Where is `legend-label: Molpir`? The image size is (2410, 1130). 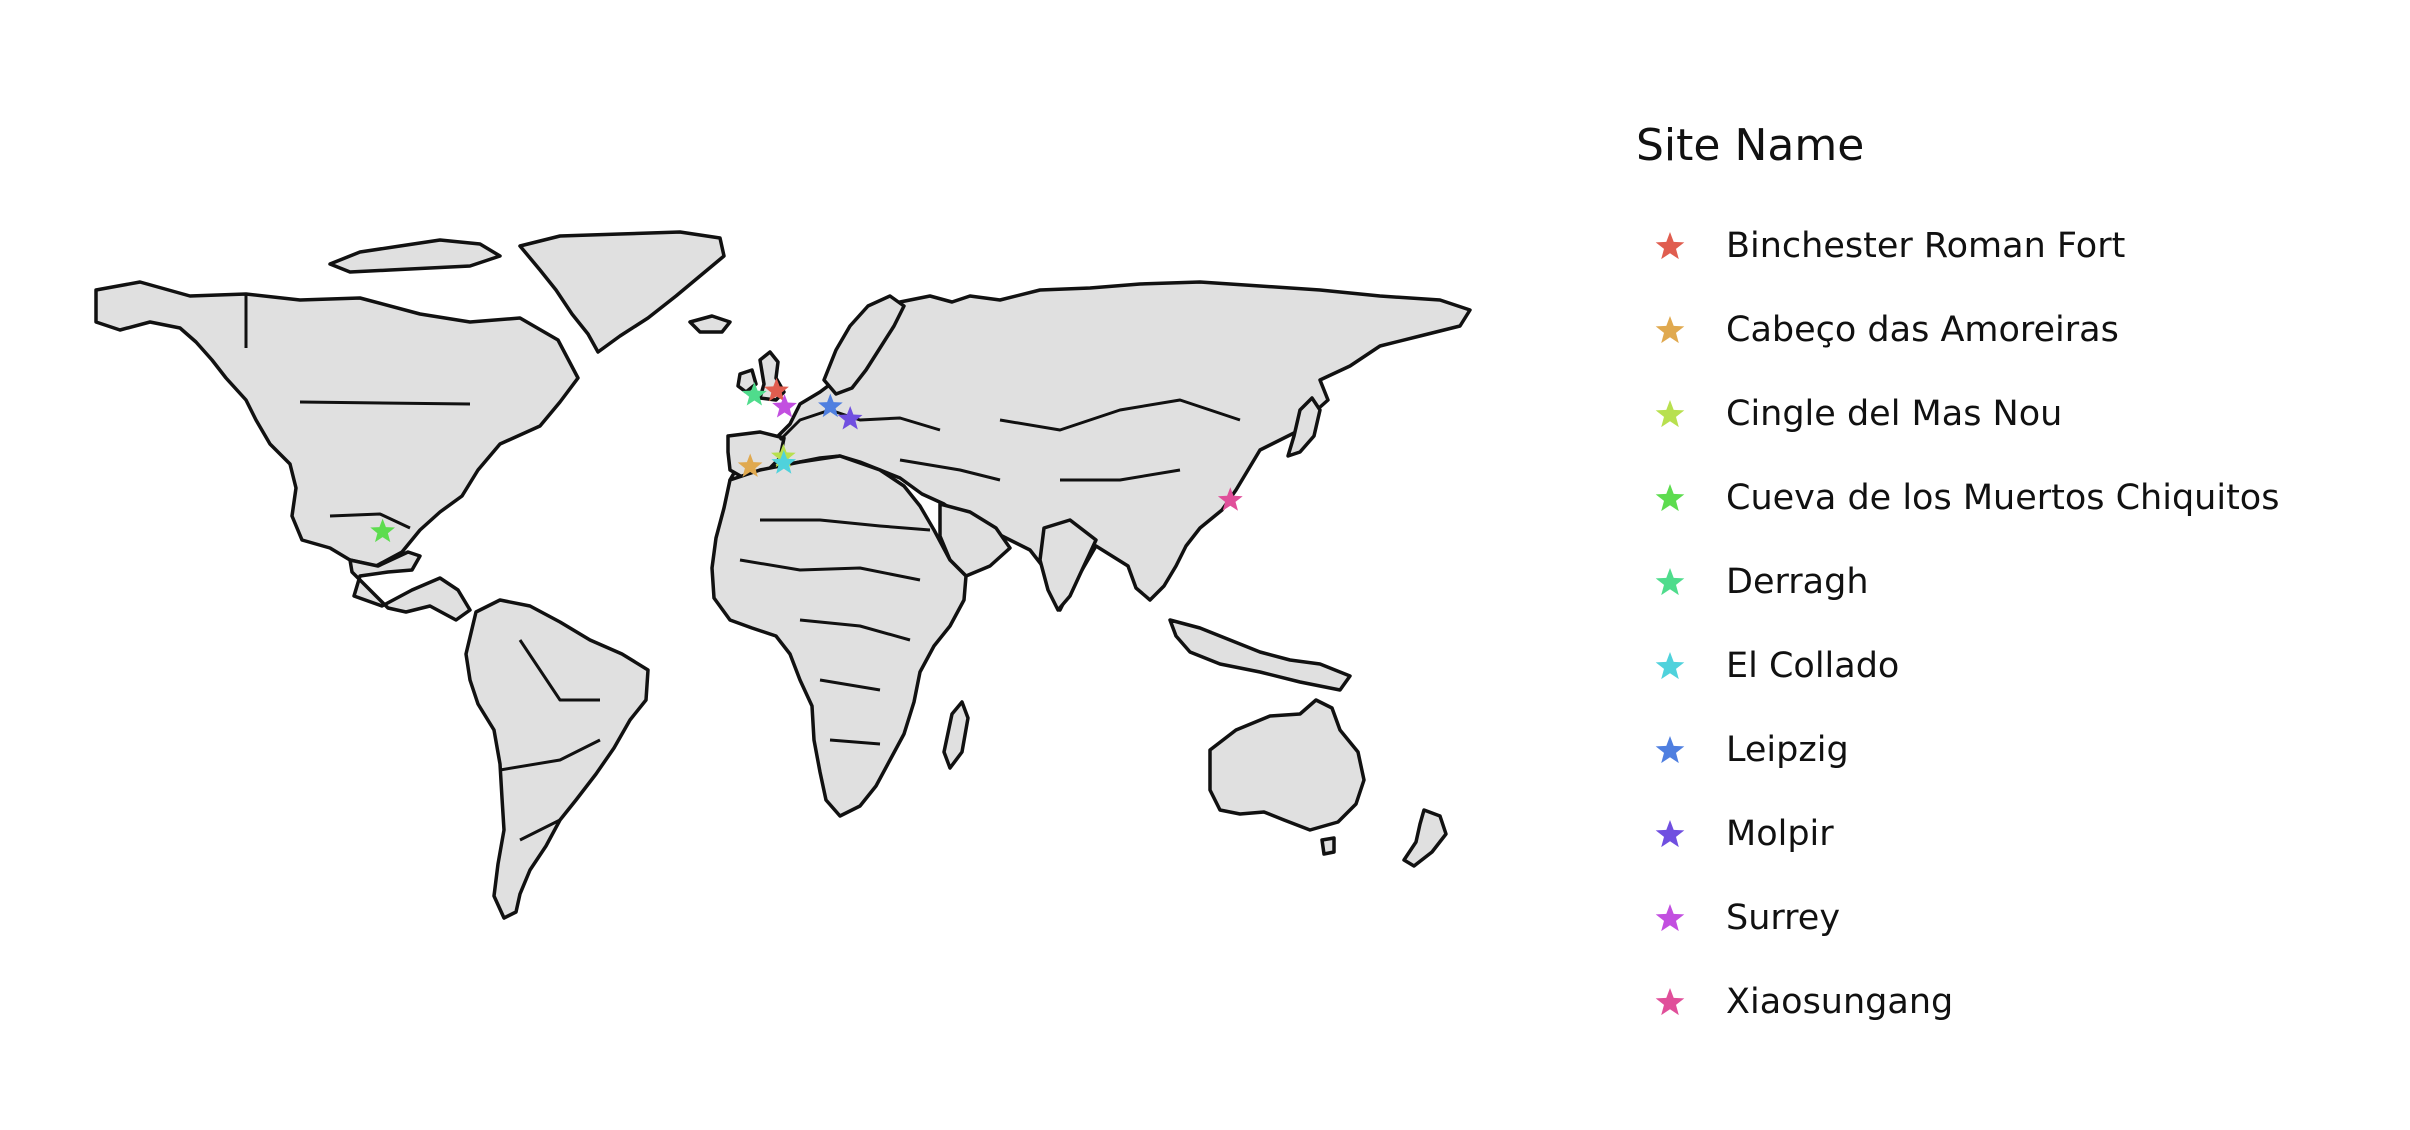 legend-label: Molpir is located at coordinates (1780, 834).